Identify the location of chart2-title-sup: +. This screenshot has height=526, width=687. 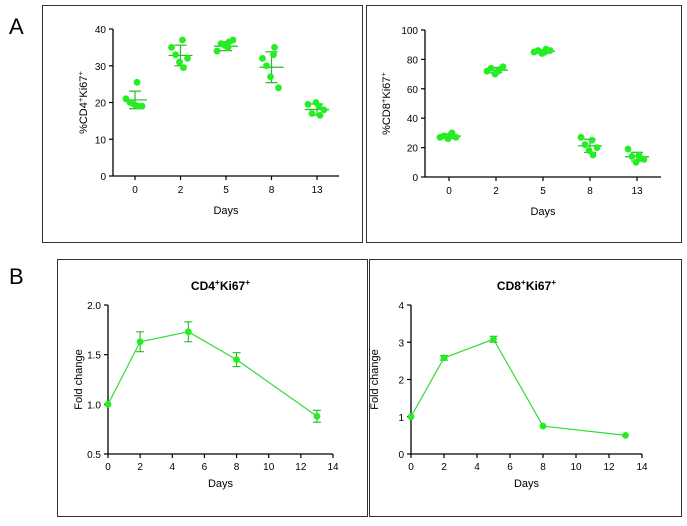
(217, 282).